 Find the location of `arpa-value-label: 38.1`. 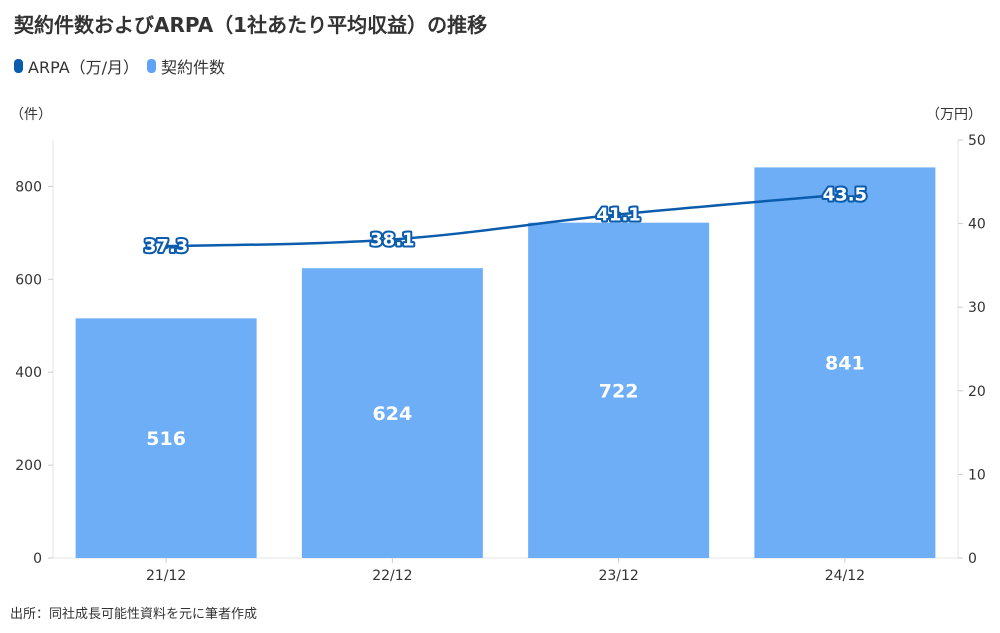

arpa-value-label: 38.1 is located at coordinates (392, 239).